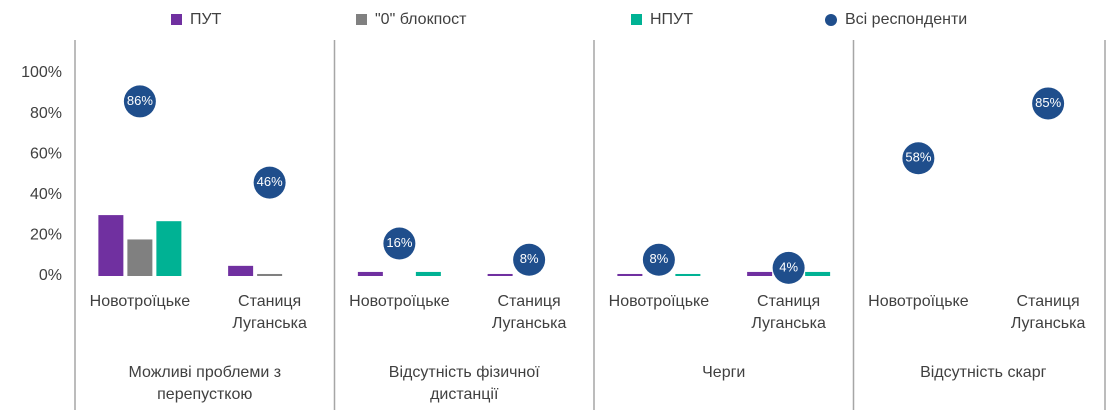 This screenshot has height=410, width=1106. I want to click on y-tick-label: 100%, so click(41, 72).